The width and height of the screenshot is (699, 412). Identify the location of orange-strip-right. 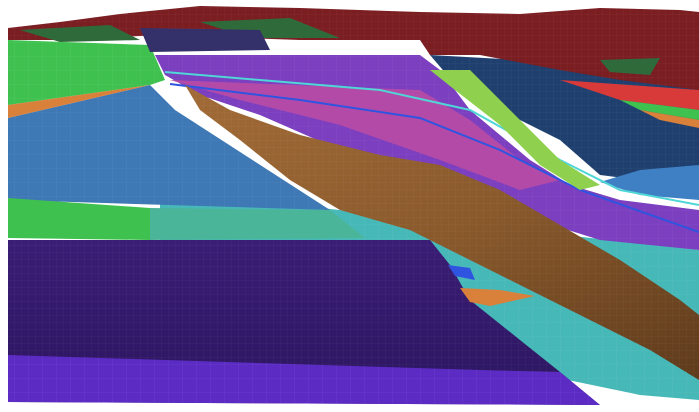
(669, 119).